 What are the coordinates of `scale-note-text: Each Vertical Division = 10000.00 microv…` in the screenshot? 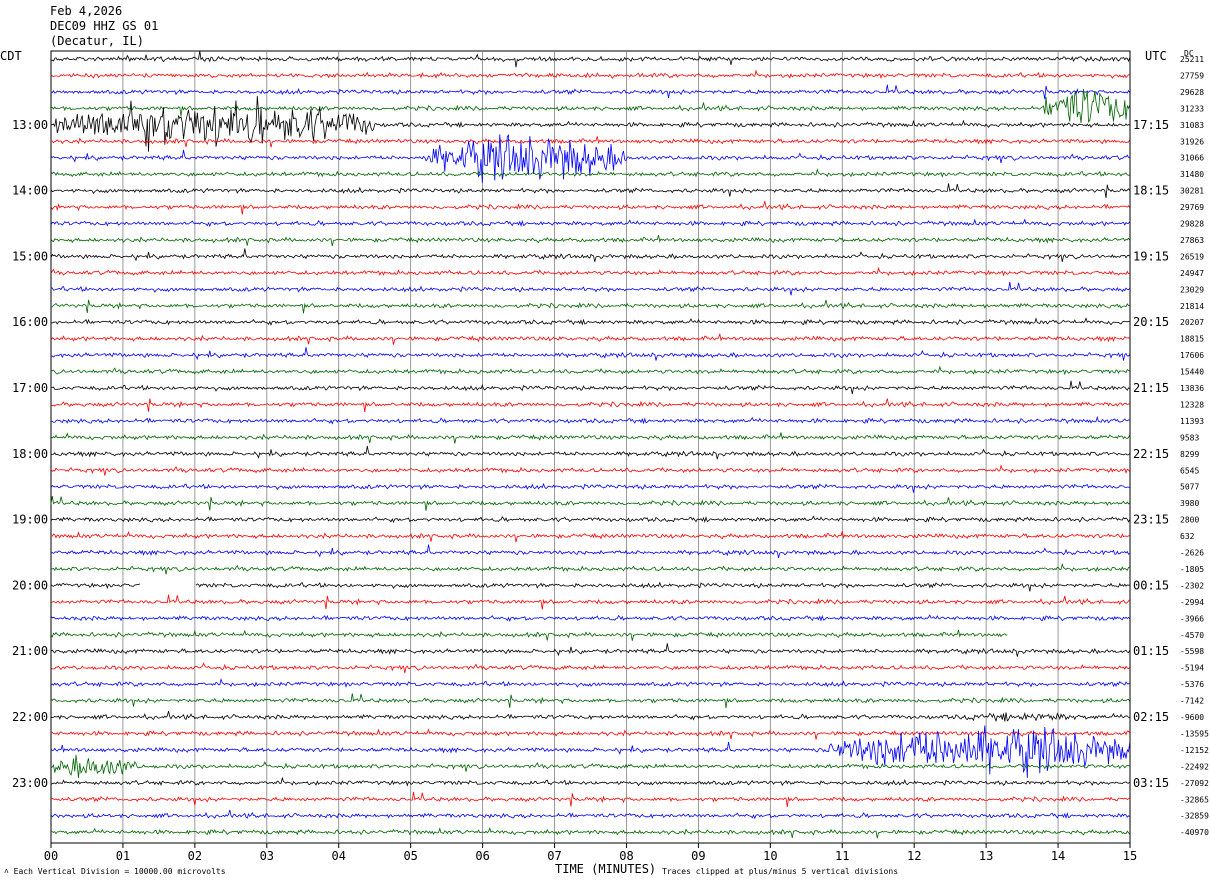 It's located at (119, 871).